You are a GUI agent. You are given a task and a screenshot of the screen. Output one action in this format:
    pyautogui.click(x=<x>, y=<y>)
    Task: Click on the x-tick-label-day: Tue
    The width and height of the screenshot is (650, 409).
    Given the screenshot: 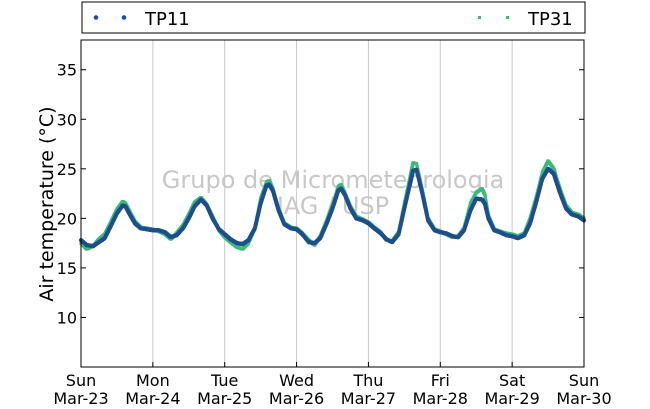 What is the action you would take?
    pyautogui.click(x=224, y=380)
    